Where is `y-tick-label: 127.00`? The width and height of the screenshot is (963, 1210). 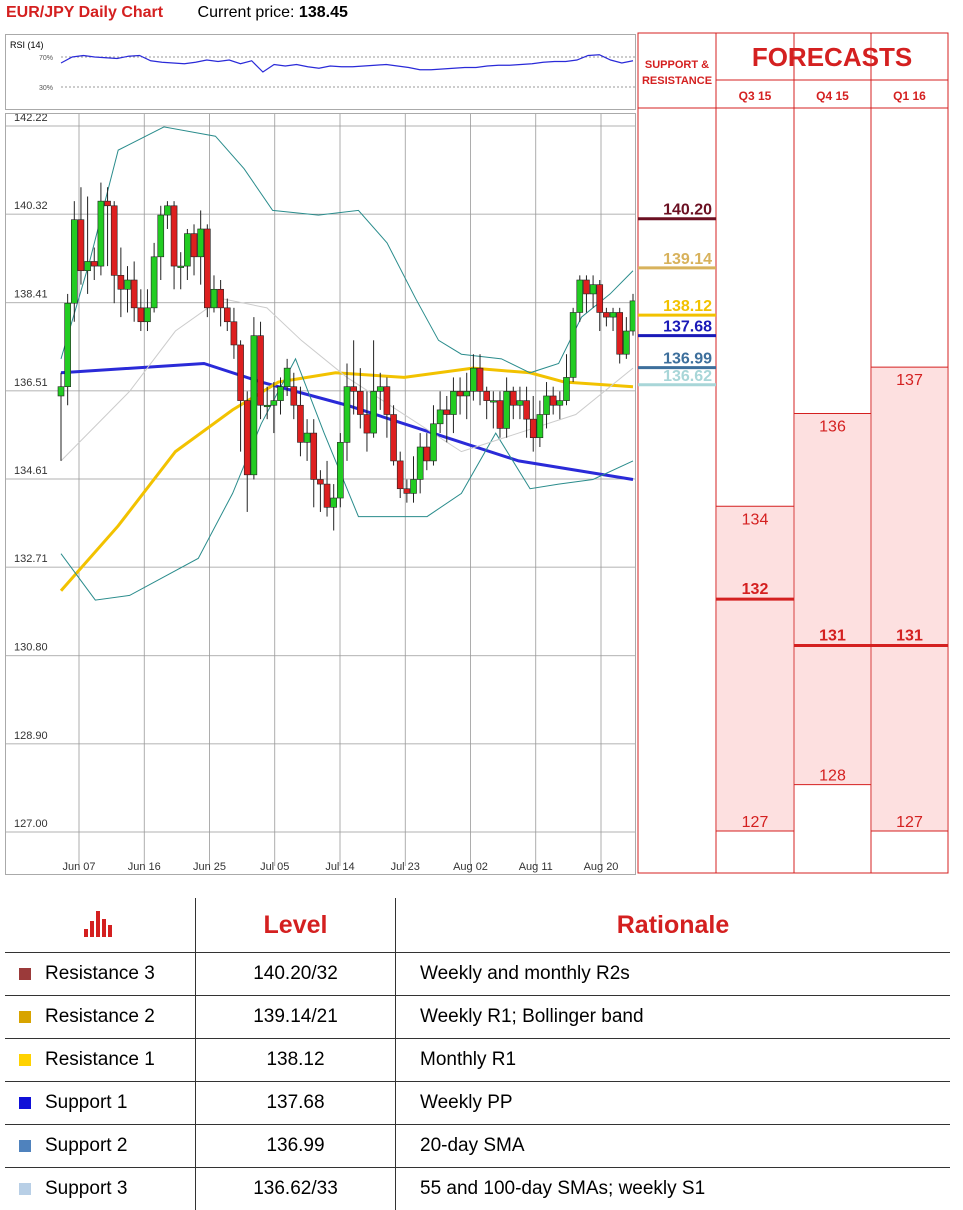
y-tick-label: 127.00 is located at coordinates (31, 824).